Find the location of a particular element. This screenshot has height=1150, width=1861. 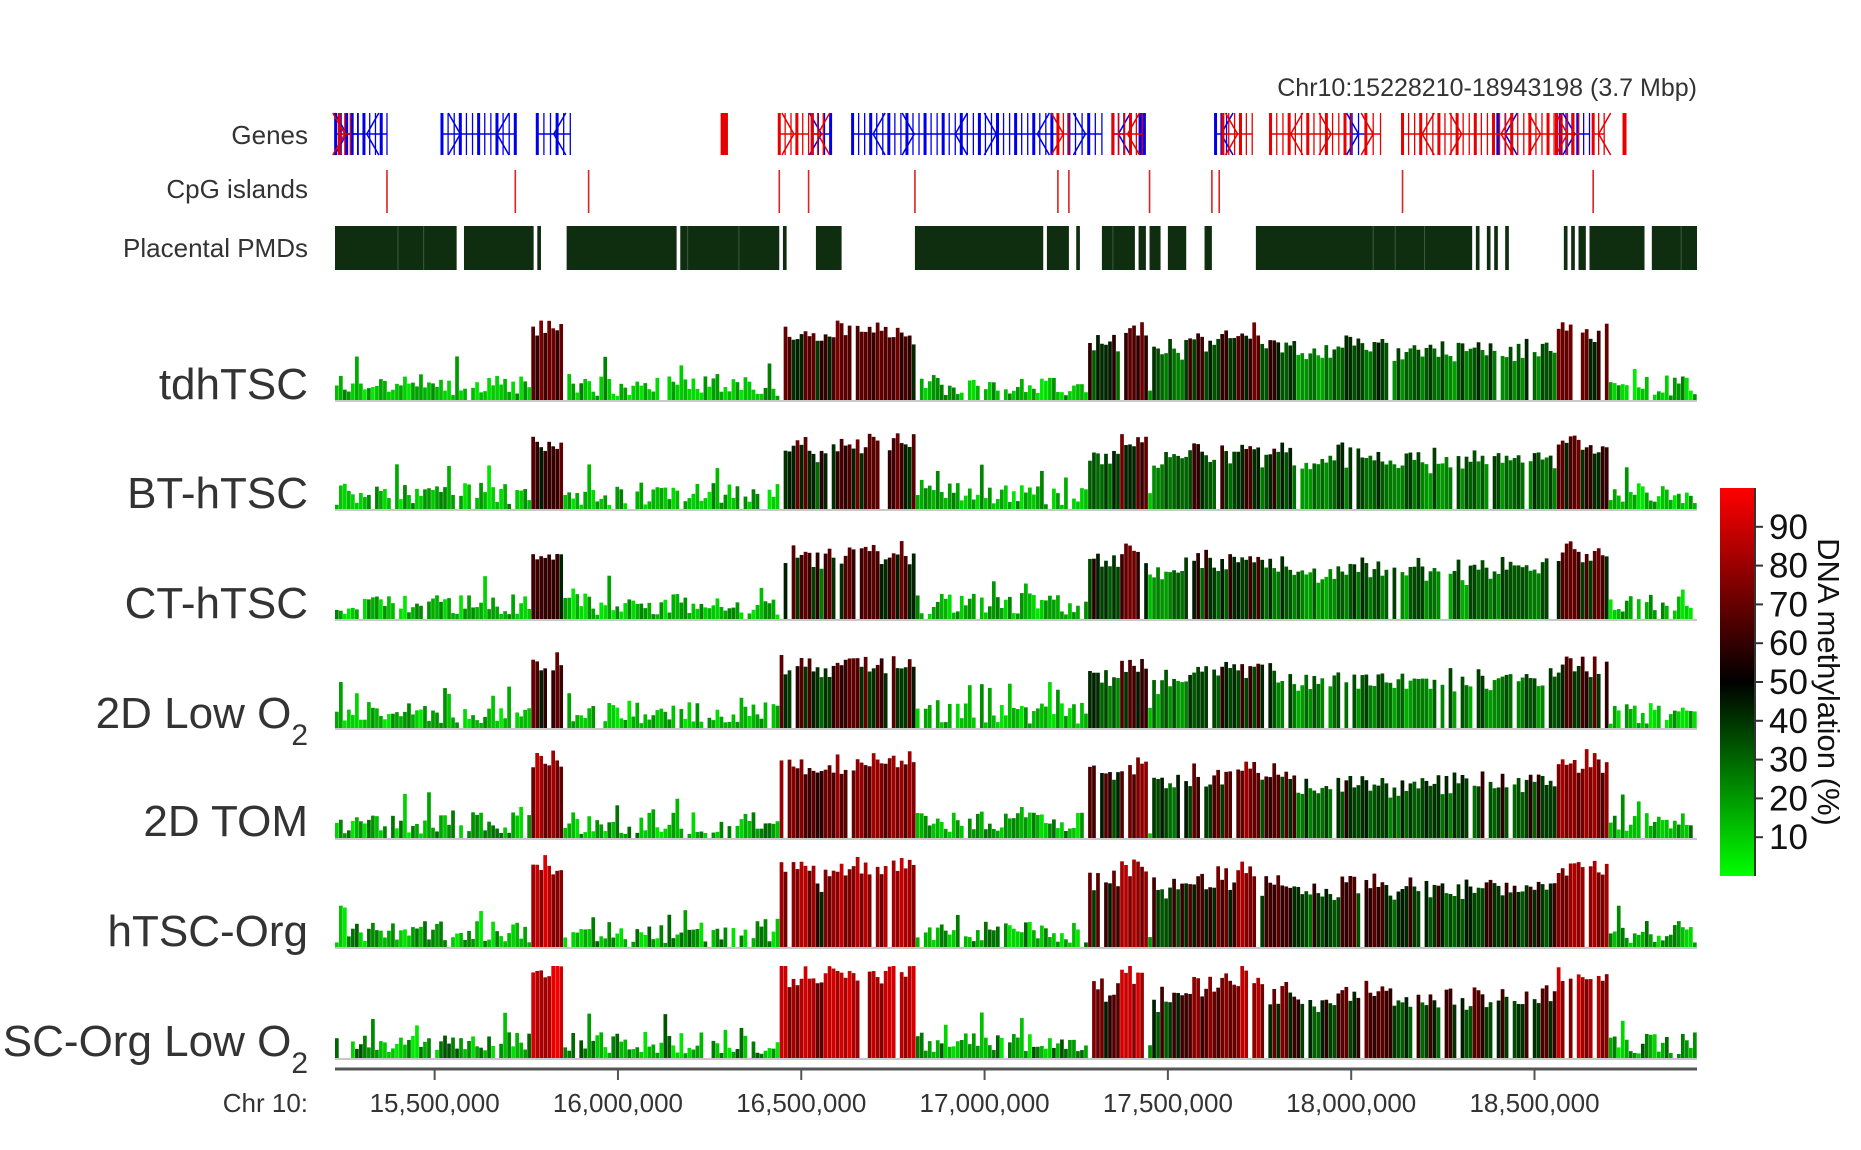

sample-label: CT-hTSC is located at coordinates (216, 603).